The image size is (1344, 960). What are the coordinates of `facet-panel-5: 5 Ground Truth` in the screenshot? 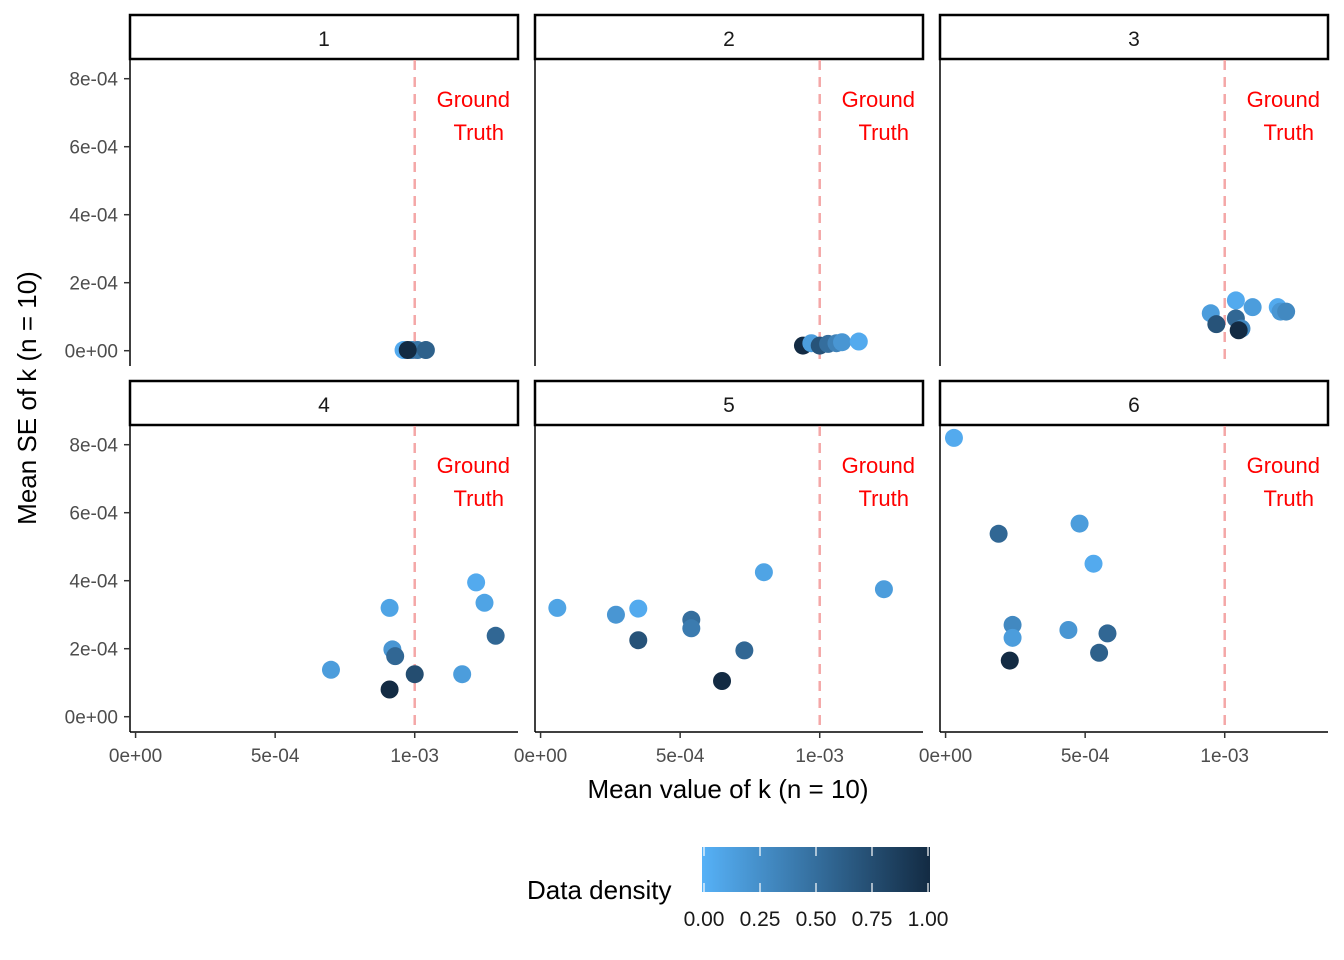 It's located at (729, 555).